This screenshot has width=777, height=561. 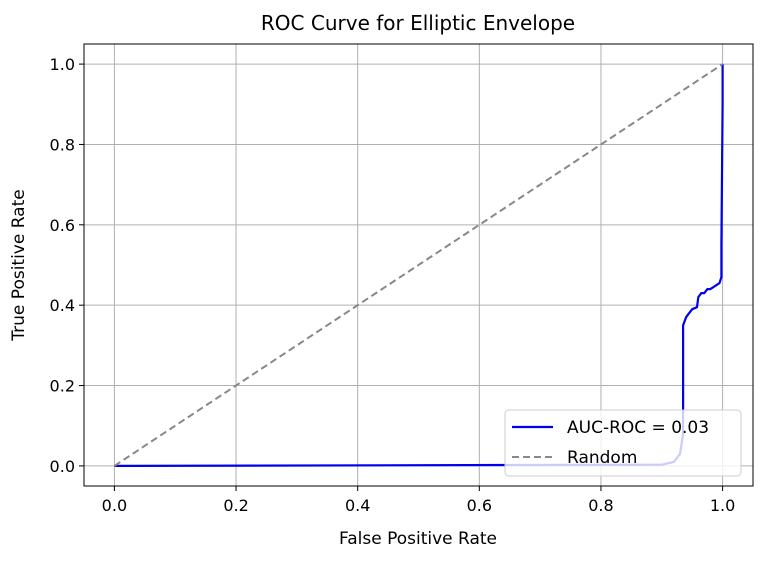 I want to click on chart-title: ROC Curve for Elliptic Envelope, so click(x=418, y=23).